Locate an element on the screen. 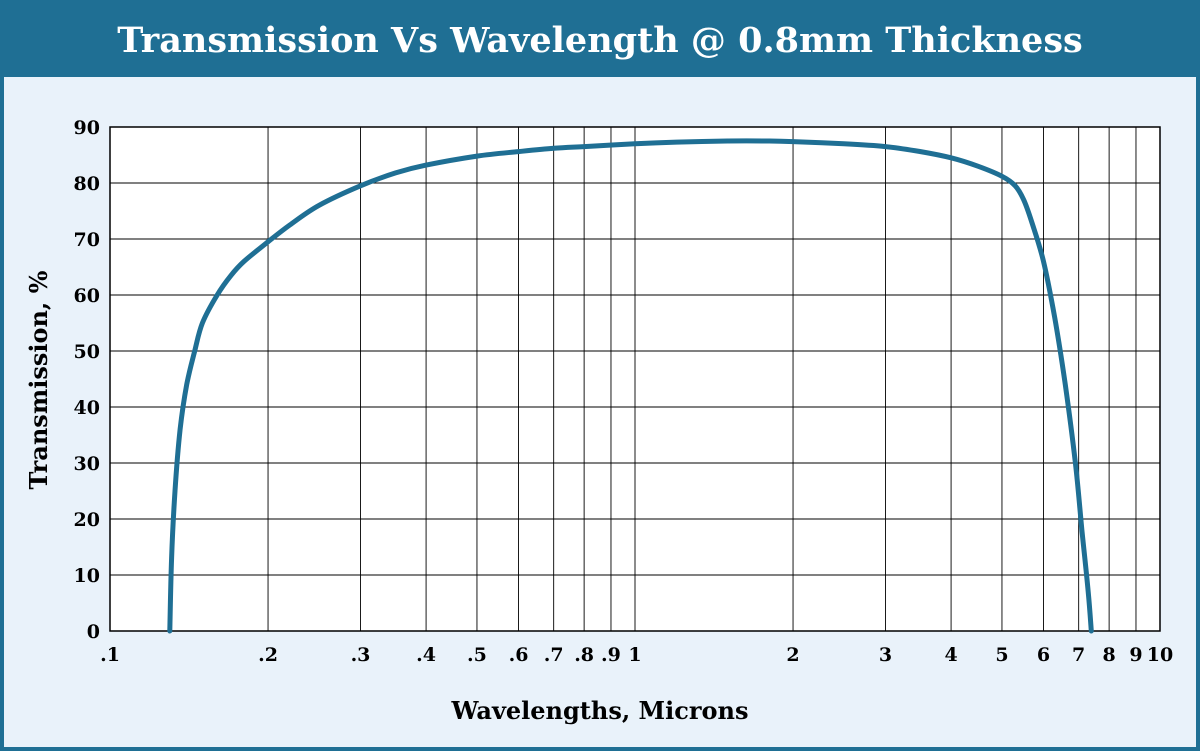 This screenshot has height=751, width=1200. y-tick-label: 10 is located at coordinates (87, 576).